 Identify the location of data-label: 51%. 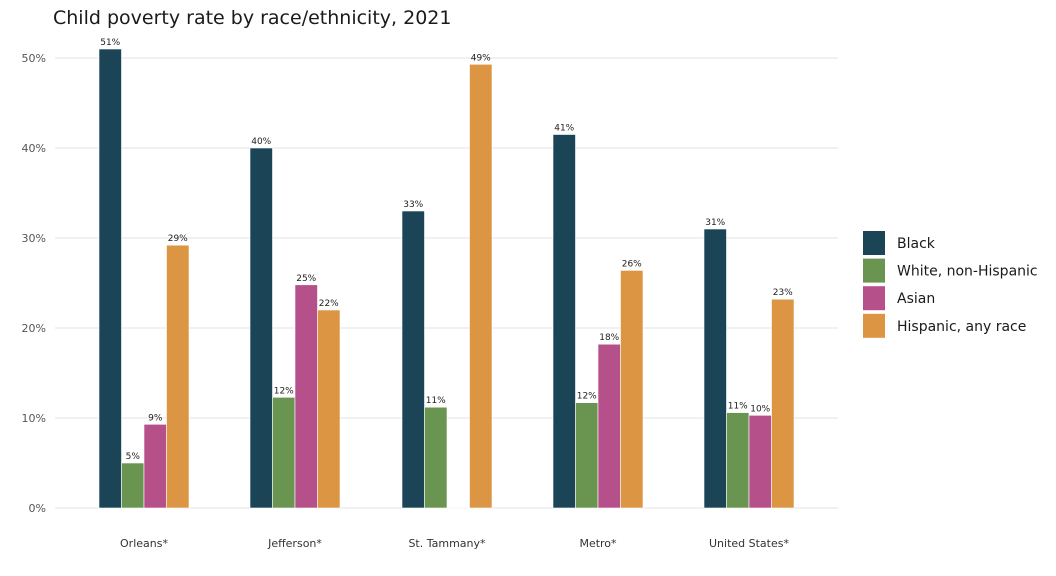
(110, 43).